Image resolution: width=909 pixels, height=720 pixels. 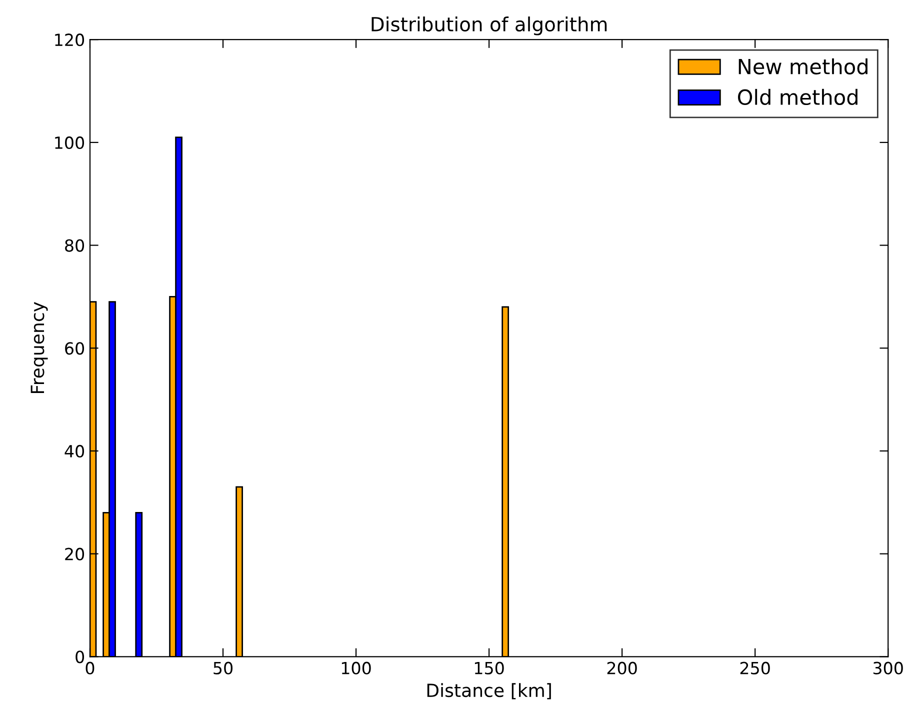 I want to click on chart-title: Distribution of algorithm, so click(x=489, y=26).